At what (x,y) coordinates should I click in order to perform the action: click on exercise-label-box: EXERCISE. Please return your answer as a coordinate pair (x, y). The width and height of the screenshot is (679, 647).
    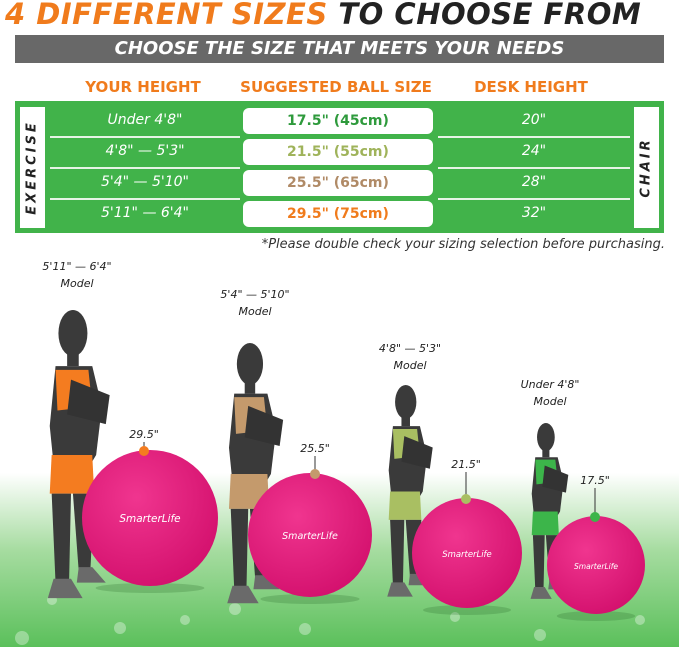
    Looking at the image, I should click on (32, 167).